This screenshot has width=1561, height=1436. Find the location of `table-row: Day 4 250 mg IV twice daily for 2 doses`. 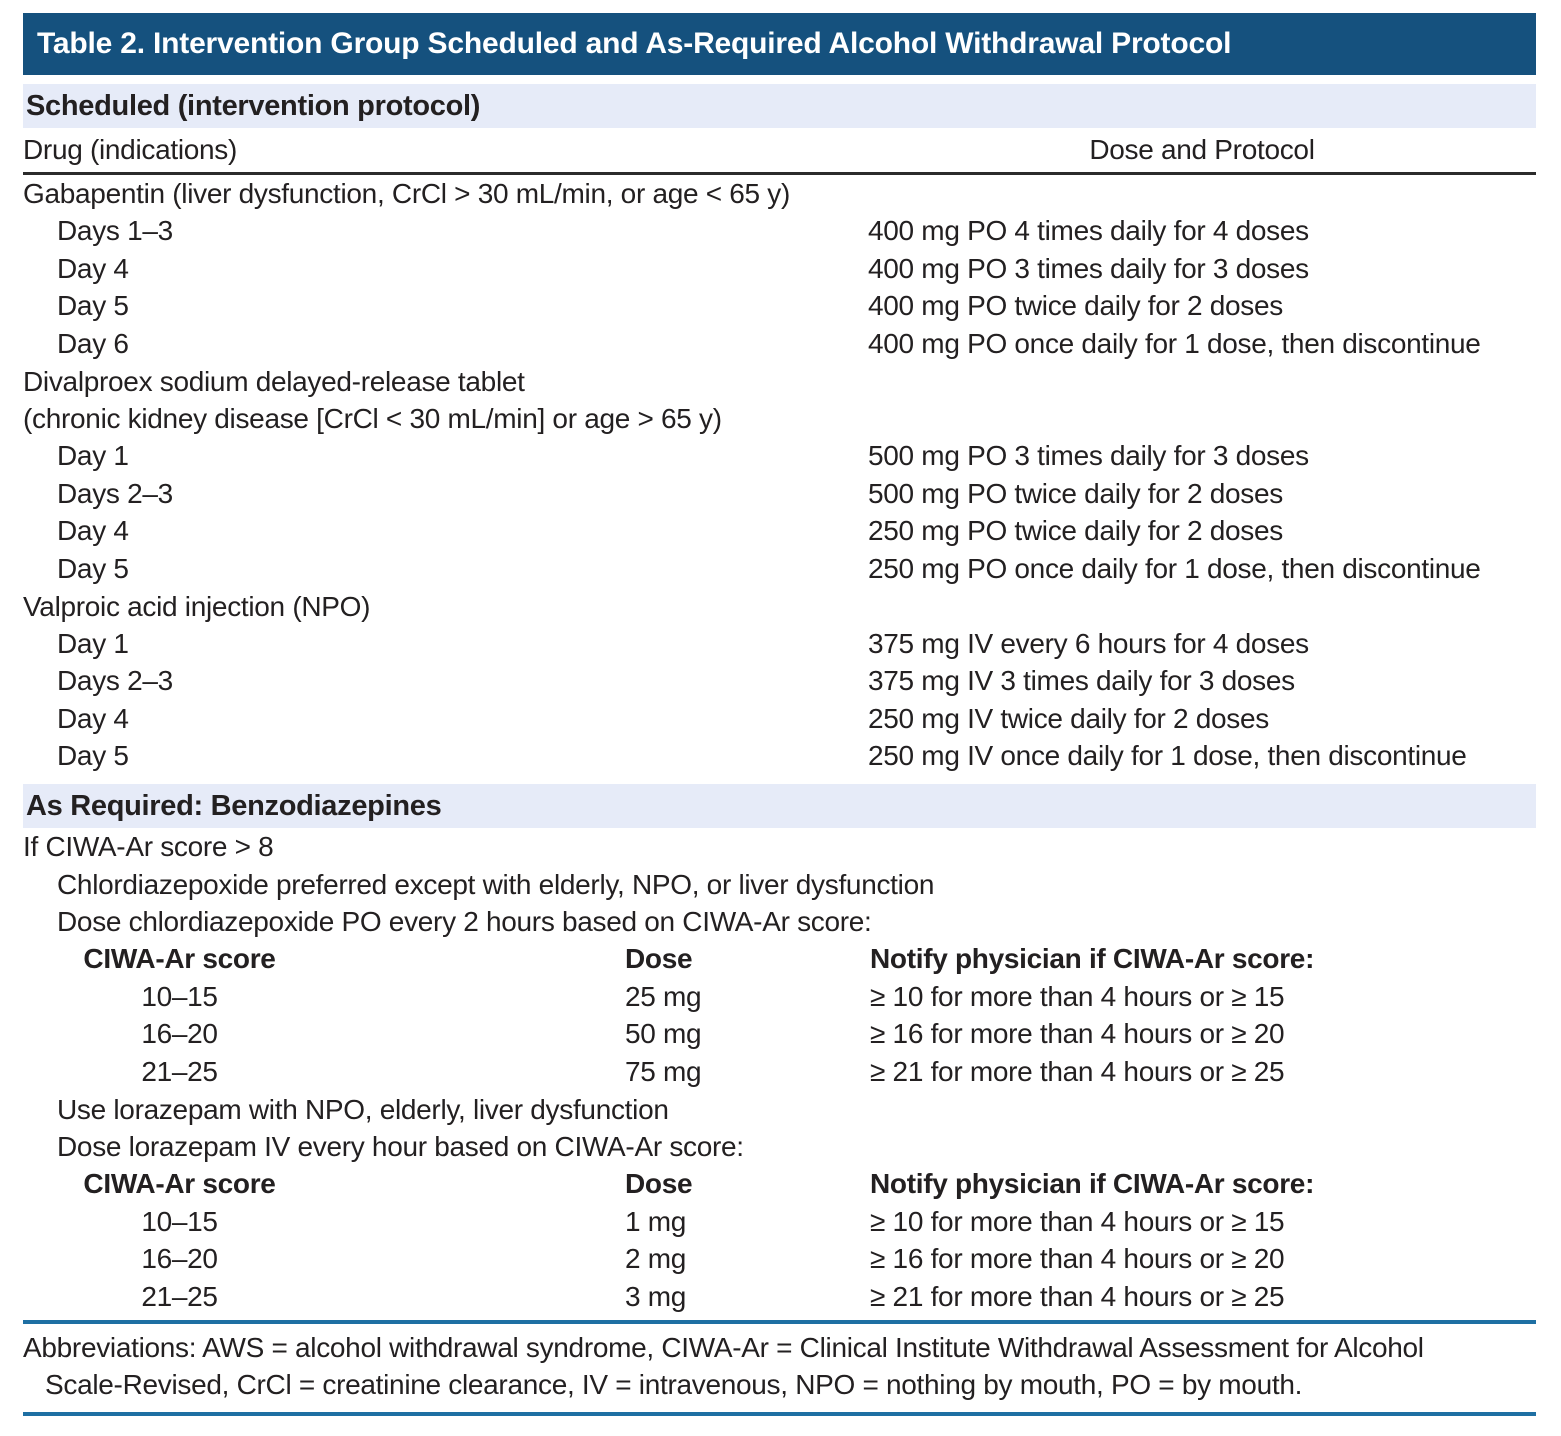

table-row: Day 4 250 mg IV twice daily for 2 doses is located at coordinates (779, 719).